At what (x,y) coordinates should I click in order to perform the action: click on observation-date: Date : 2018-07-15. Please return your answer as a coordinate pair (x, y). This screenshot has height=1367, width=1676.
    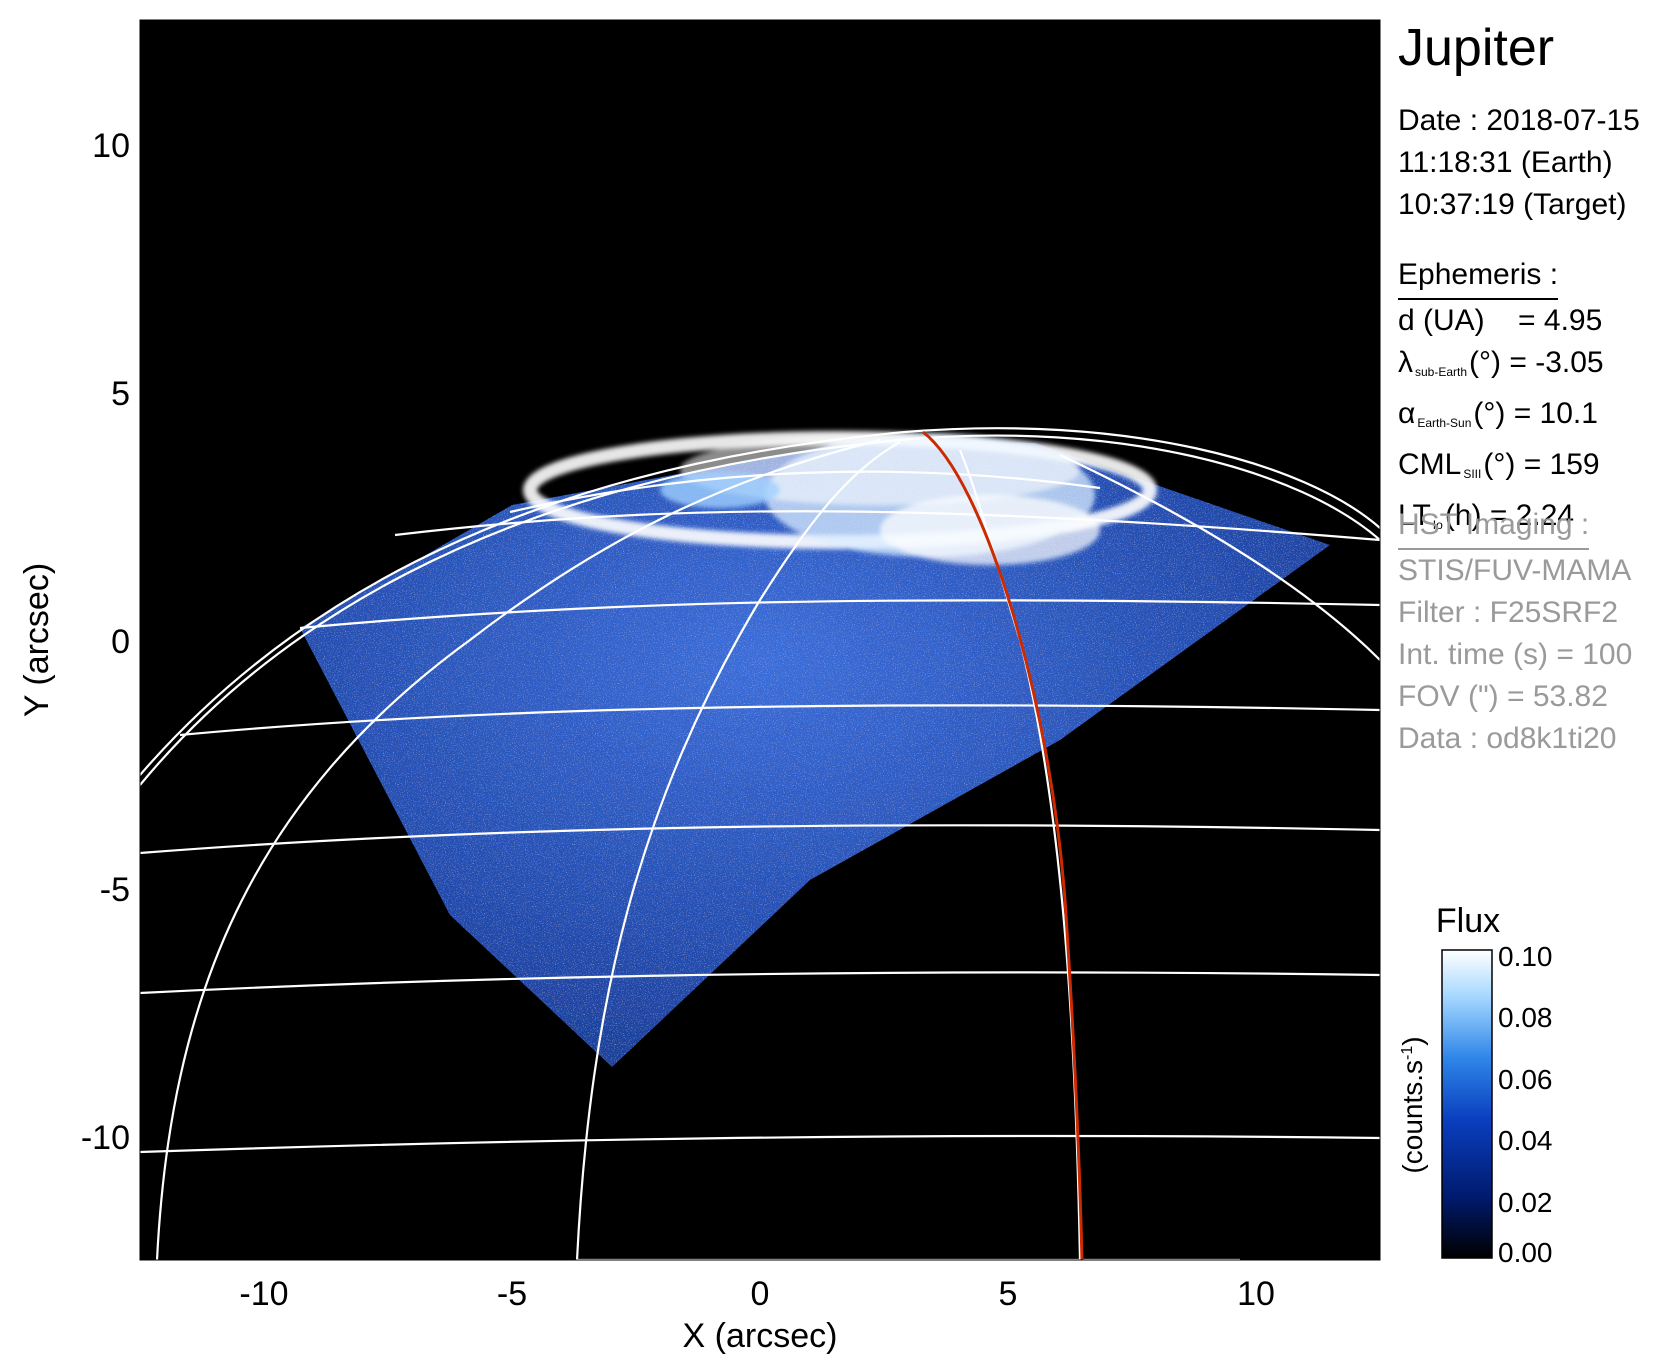
    Looking at the image, I should click on (1519, 120).